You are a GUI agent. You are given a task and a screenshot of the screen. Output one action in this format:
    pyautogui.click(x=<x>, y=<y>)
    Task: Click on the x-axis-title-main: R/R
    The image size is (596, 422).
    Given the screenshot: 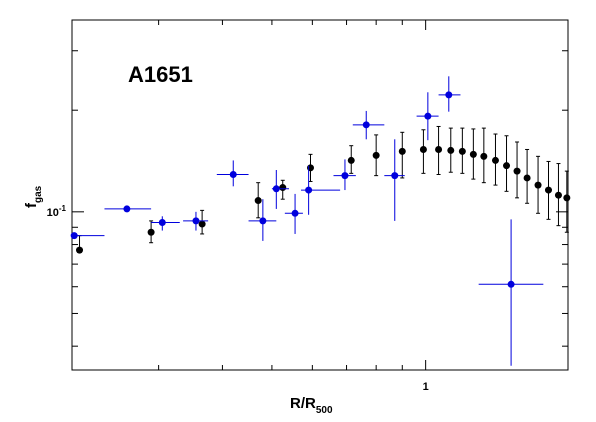 What is the action you would take?
    pyautogui.click(x=303, y=403)
    